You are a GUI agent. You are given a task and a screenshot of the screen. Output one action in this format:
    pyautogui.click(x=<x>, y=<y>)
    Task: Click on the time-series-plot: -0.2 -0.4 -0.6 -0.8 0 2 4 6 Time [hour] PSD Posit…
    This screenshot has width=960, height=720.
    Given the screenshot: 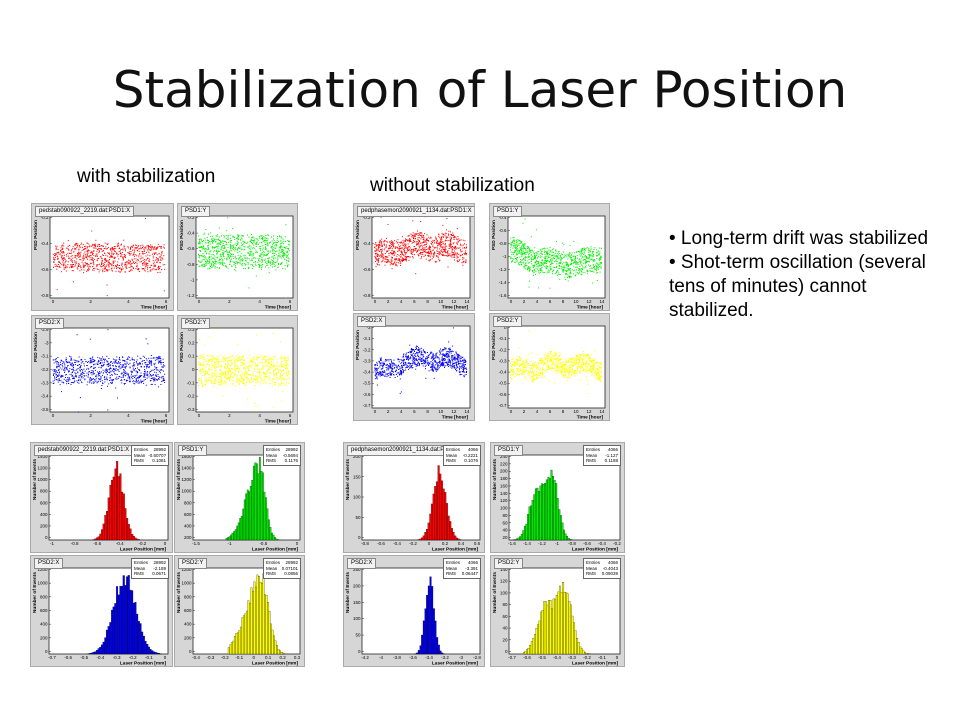 What is the action you would take?
    pyautogui.click(x=102, y=257)
    